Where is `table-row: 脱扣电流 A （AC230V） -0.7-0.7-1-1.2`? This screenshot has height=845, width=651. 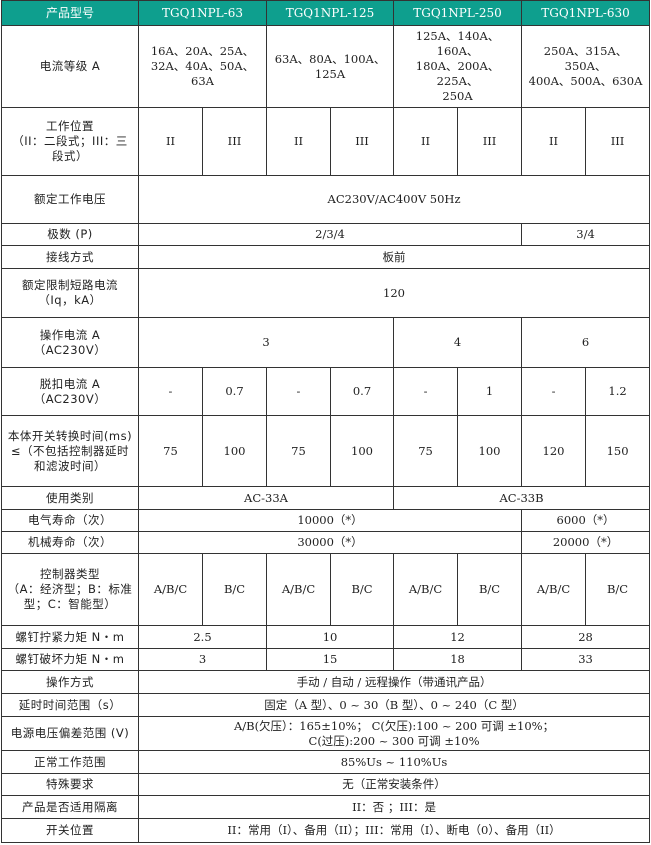
table-row: 脱扣电流 A （AC230V） -0.7-0.7-1-1.2 is located at coordinates (326, 391).